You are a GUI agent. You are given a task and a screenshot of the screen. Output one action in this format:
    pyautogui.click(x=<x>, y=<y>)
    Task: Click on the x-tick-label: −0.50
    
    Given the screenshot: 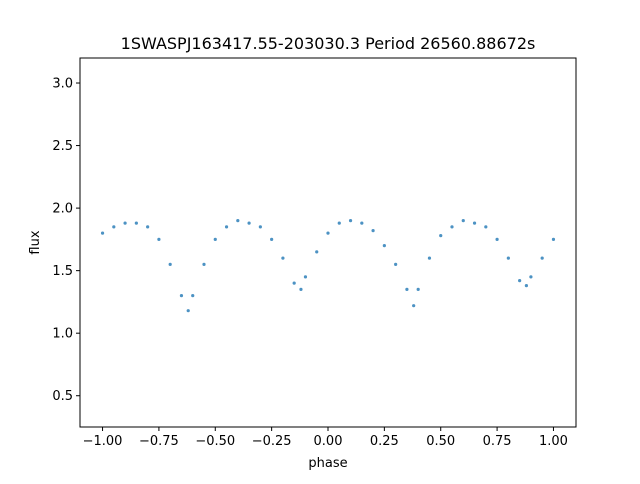 What is the action you would take?
    pyautogui.click(x=215, y=441)
    